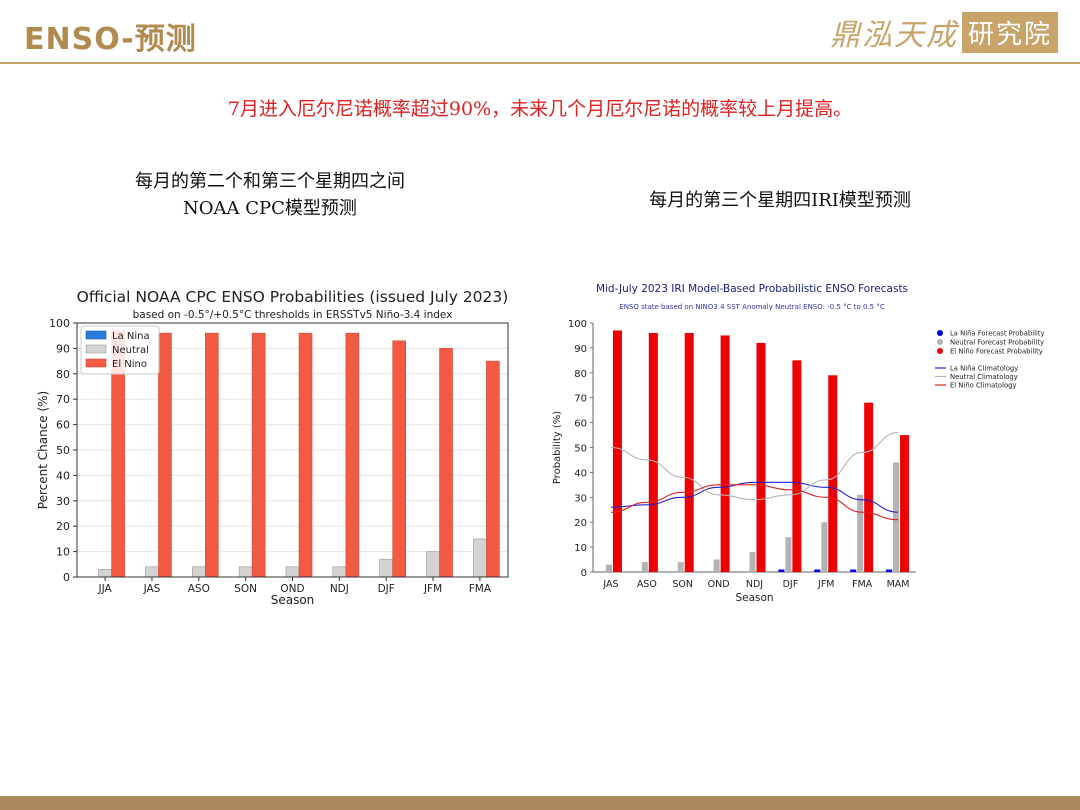 This screenshot has height=810, width=1080. I want to click on caption-left-line1: 每月的第二个和第三个星期四之间, so click(270, 181).